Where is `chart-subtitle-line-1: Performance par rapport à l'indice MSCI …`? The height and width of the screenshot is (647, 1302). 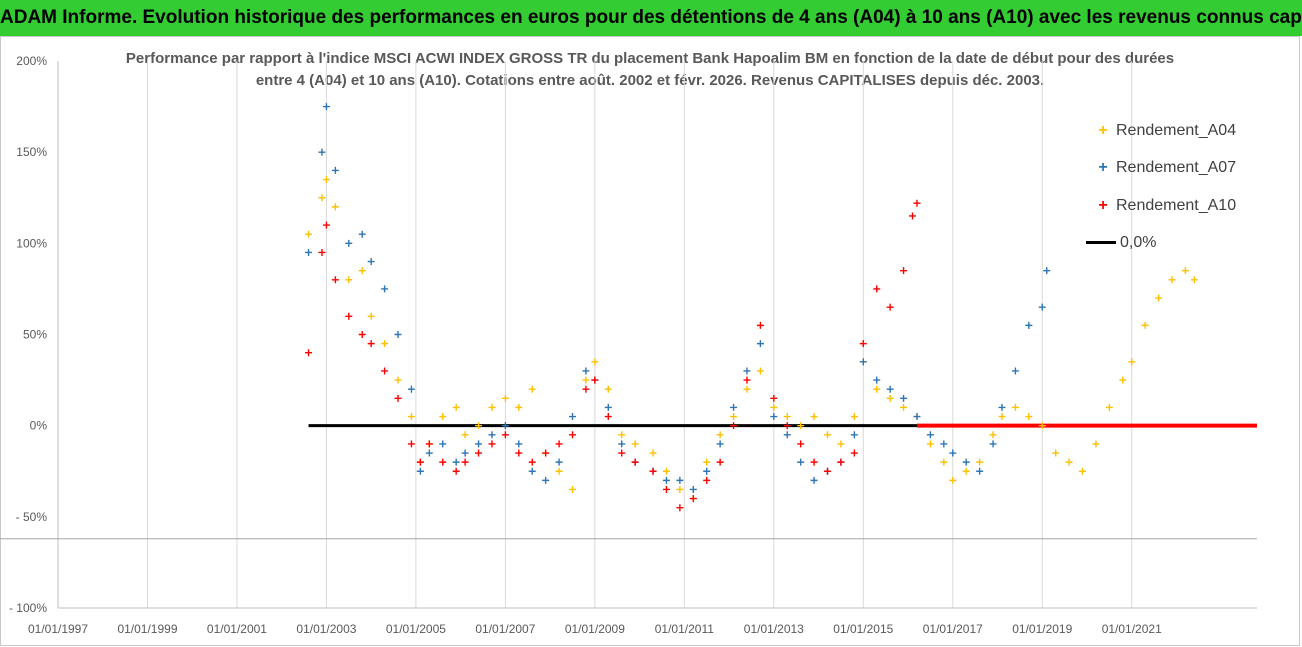 chart-subtitle-line-1: Performance par rapport à l'indice MSCI … is located at coordinates (650, 58).